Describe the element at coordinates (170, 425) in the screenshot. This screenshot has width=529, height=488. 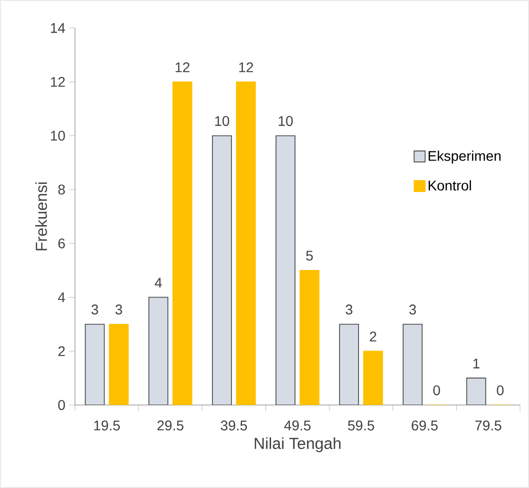
I see `x-tick-label: 29.5` at that location.